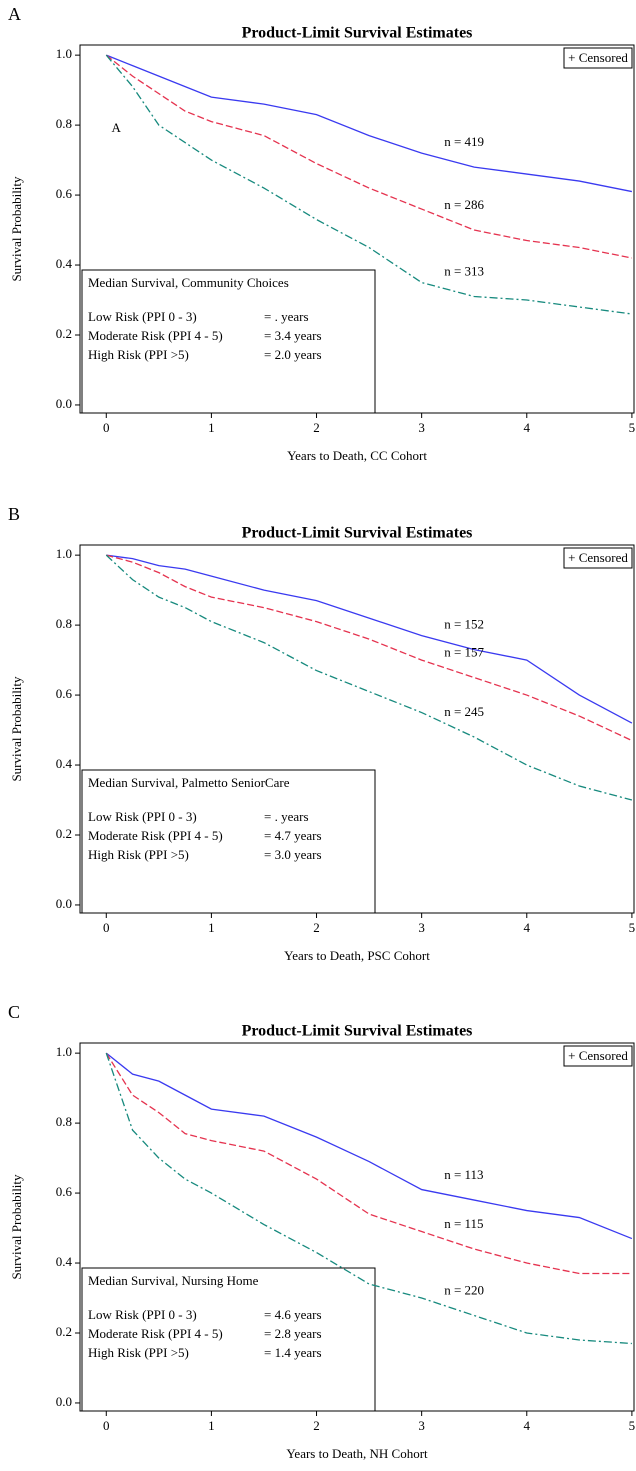 This screenshot has height=1471, width=636. I want to click on info-row-value: = 3.0 years, so click(293, 854).